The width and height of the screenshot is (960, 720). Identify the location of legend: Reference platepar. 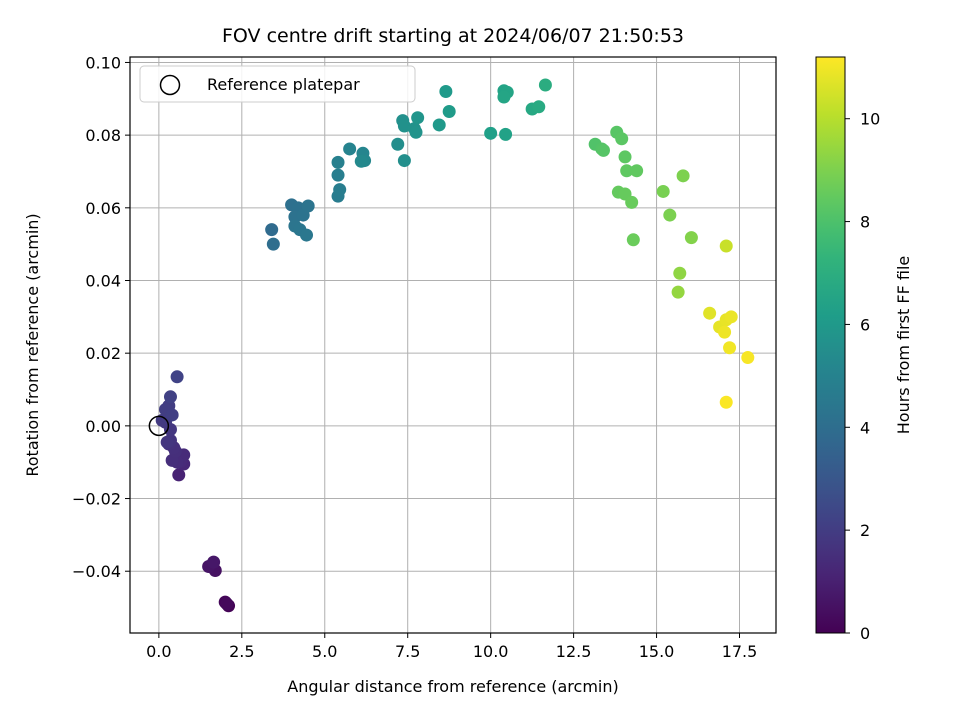
(277, 84).